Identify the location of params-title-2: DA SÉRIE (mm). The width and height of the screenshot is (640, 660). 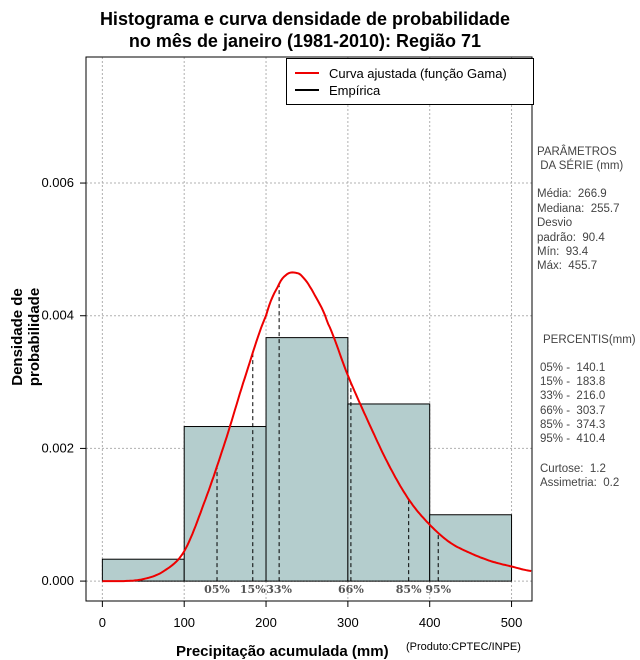
(580, 166).